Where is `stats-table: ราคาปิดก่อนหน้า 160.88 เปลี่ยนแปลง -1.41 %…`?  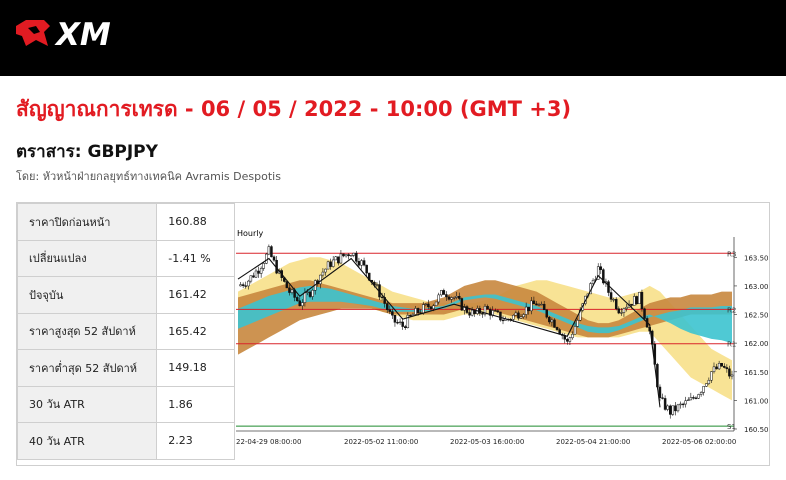 stats-table: ราคาปิดก่อนหน้า 160.88 เปลี่ยนแปลง -1.41 %… is located at coordinates (125, 331).